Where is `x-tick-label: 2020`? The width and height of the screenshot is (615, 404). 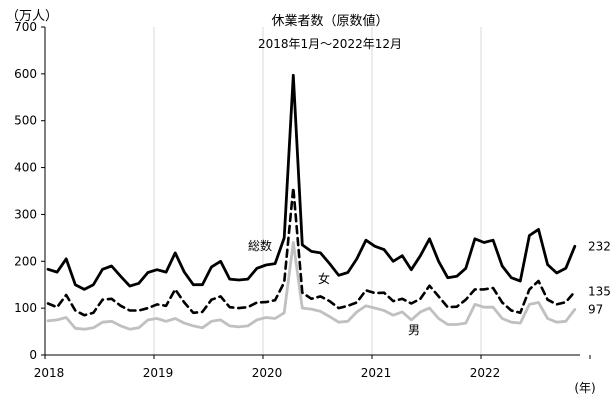 x-tick-label: 2020 is located at coordinates (267, 373).